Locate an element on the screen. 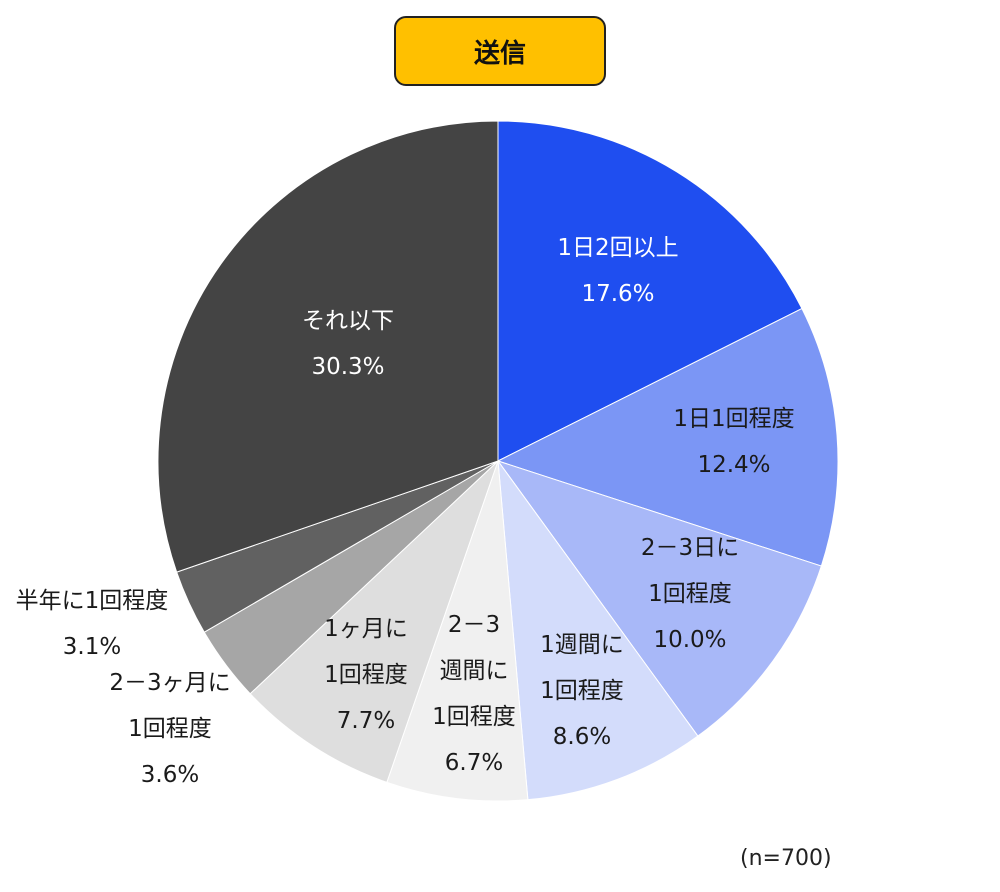 The width and height of the screenshot is (1000, 892). slice-value-label-3: 10.0% is located at coordinates (689, 640).